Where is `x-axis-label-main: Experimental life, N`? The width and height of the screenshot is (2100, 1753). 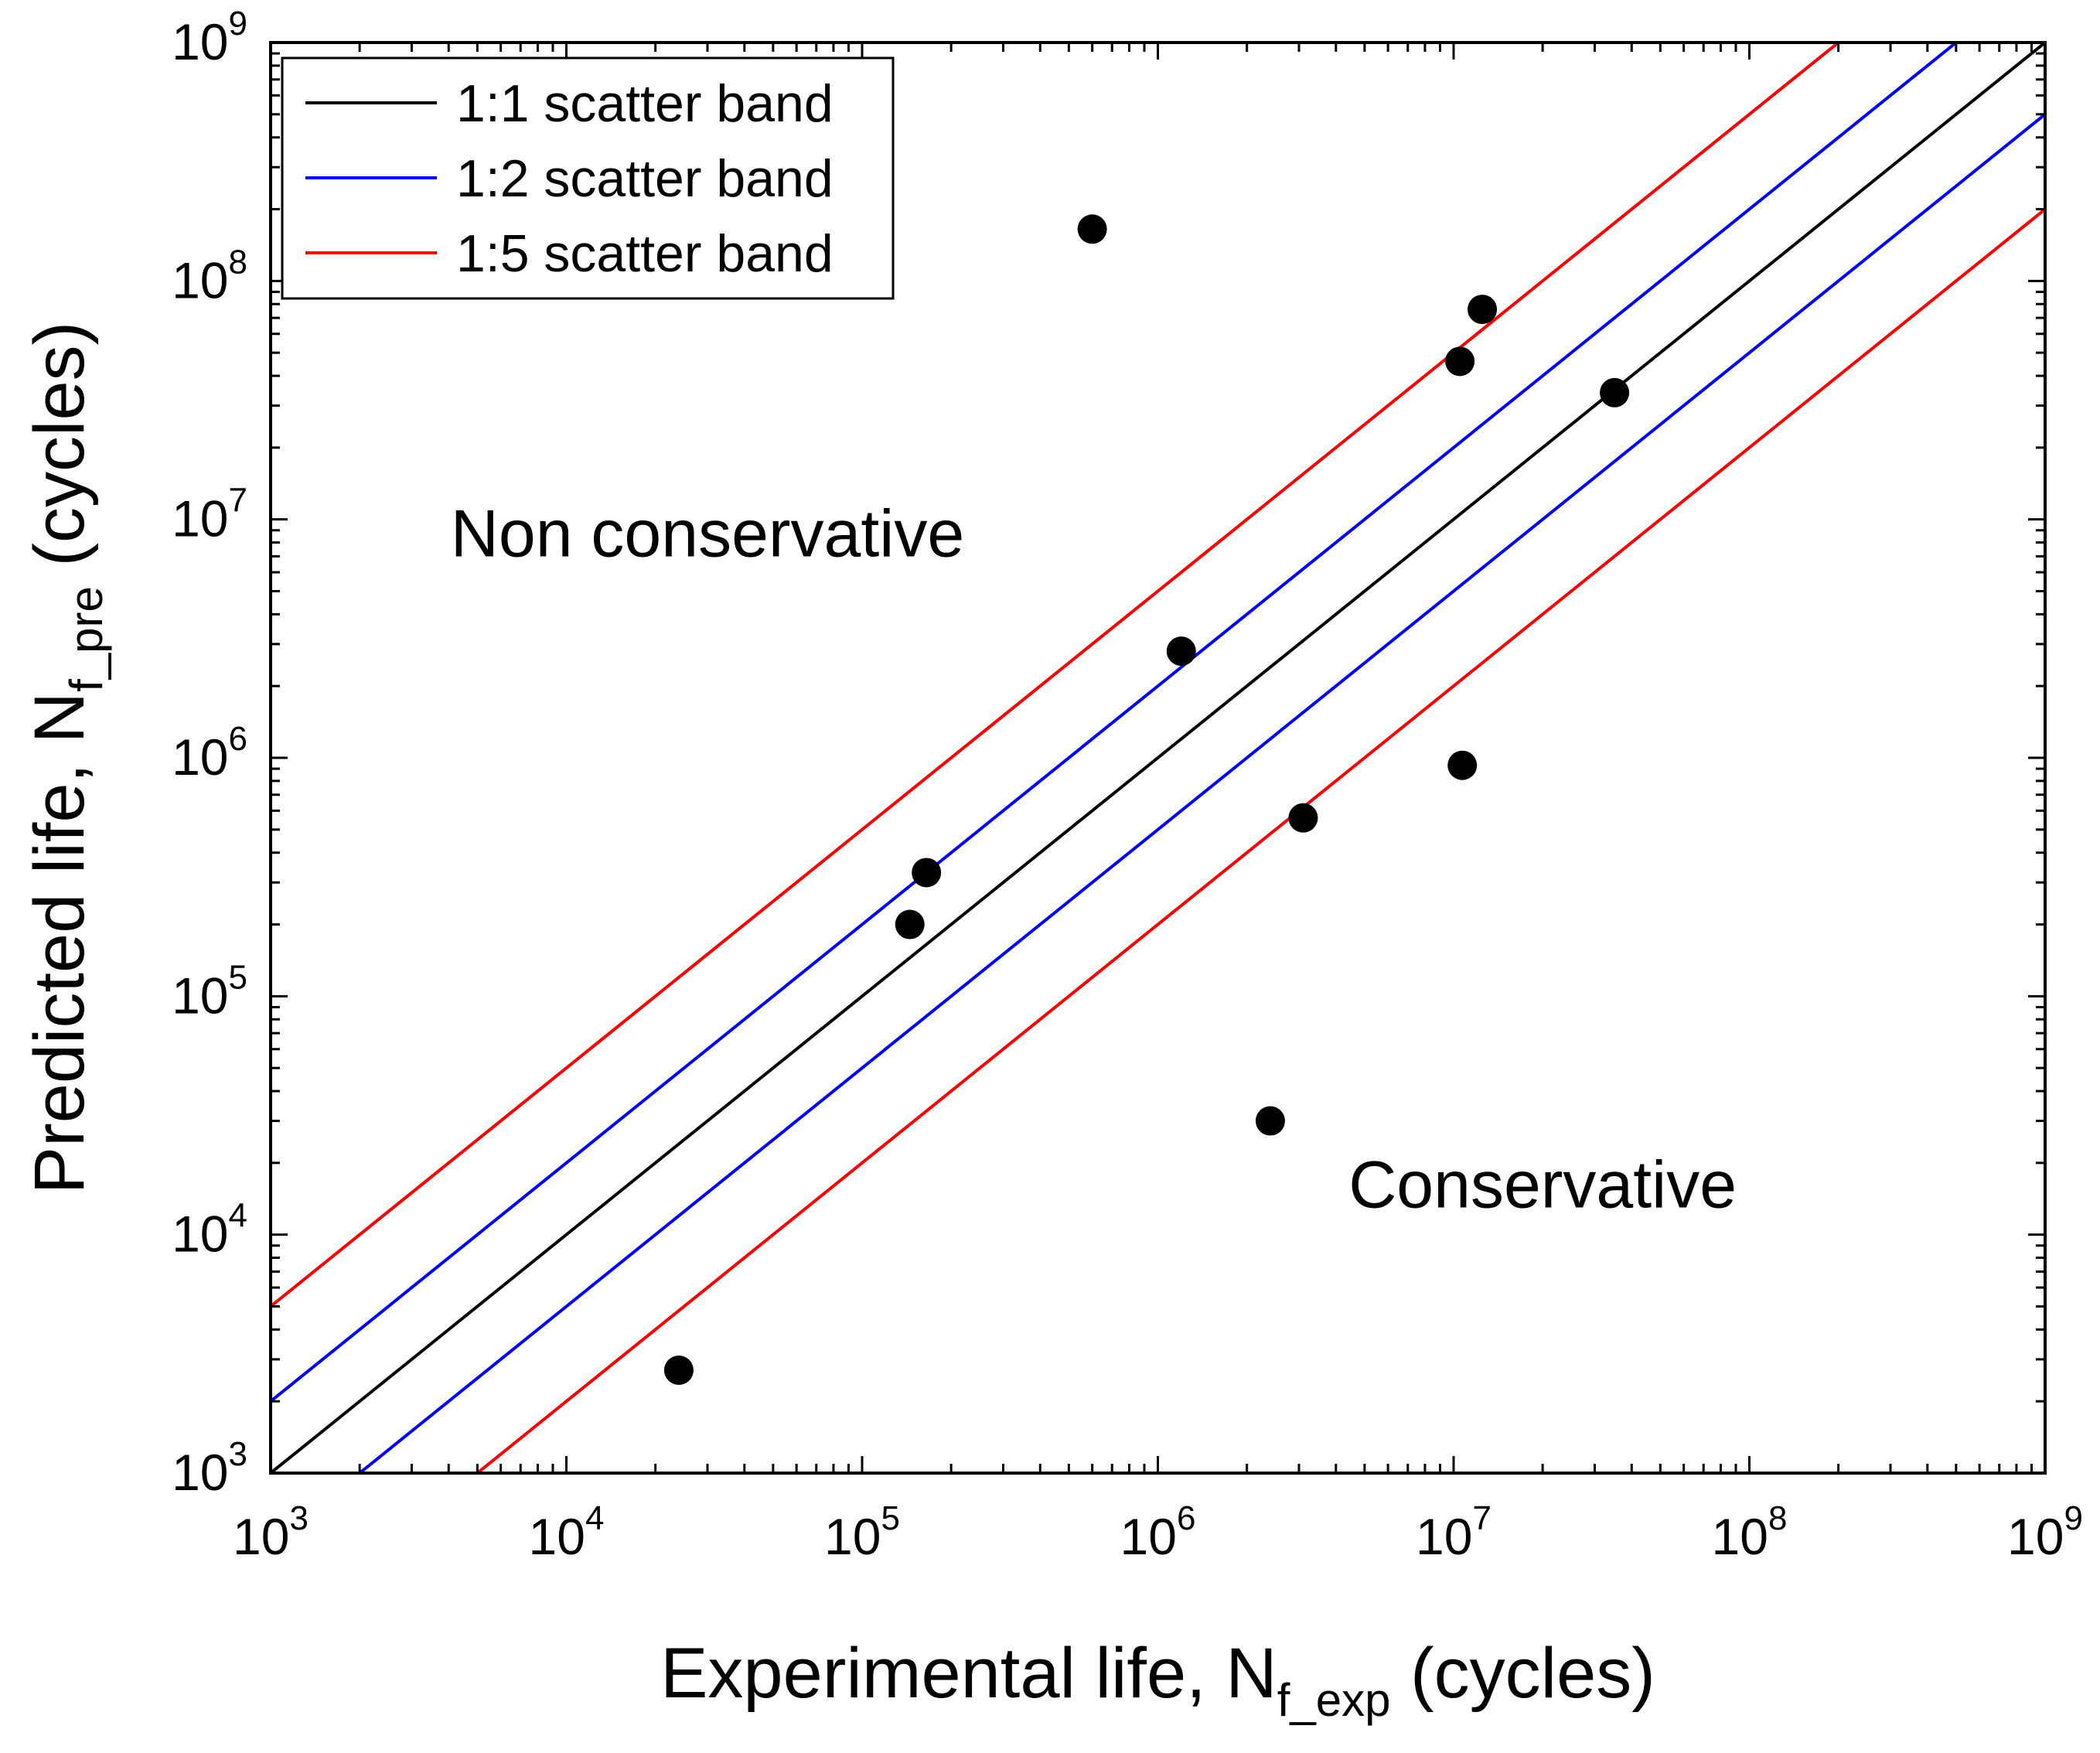
x-axis-label-main: Experimental life, N is located at coordinates (968, 1673).